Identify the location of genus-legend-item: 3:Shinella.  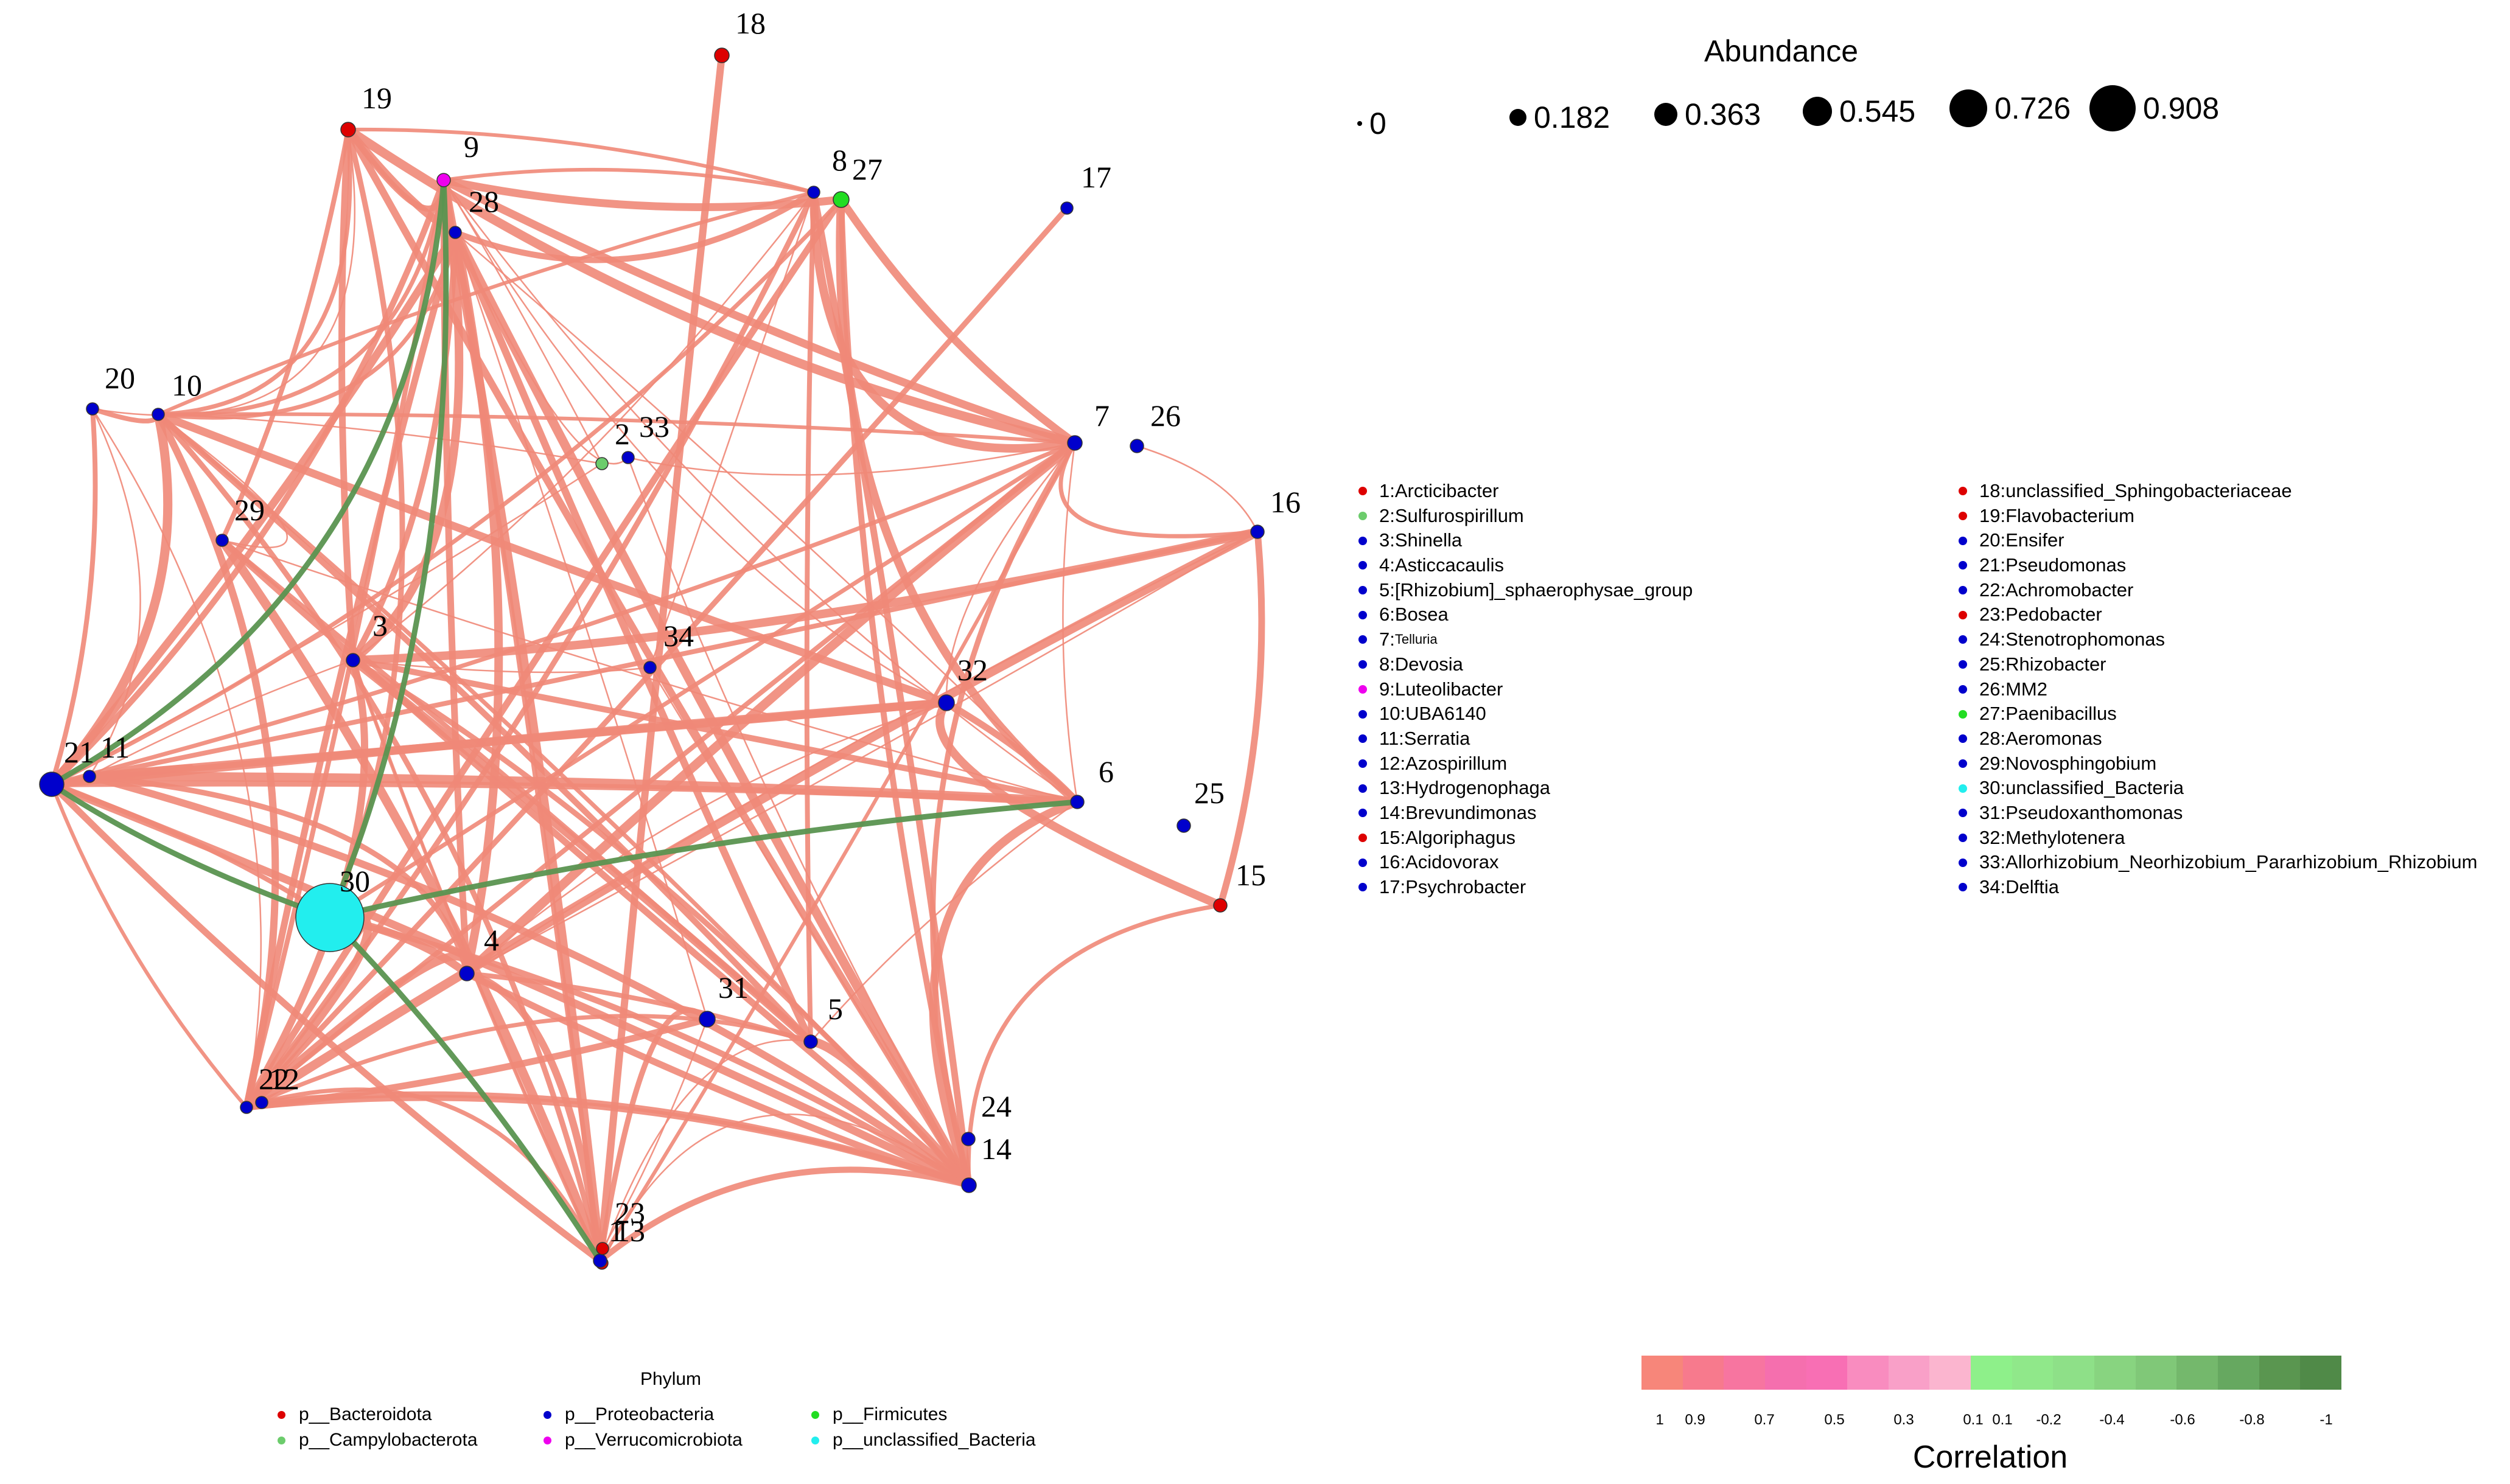
(1525, 540).